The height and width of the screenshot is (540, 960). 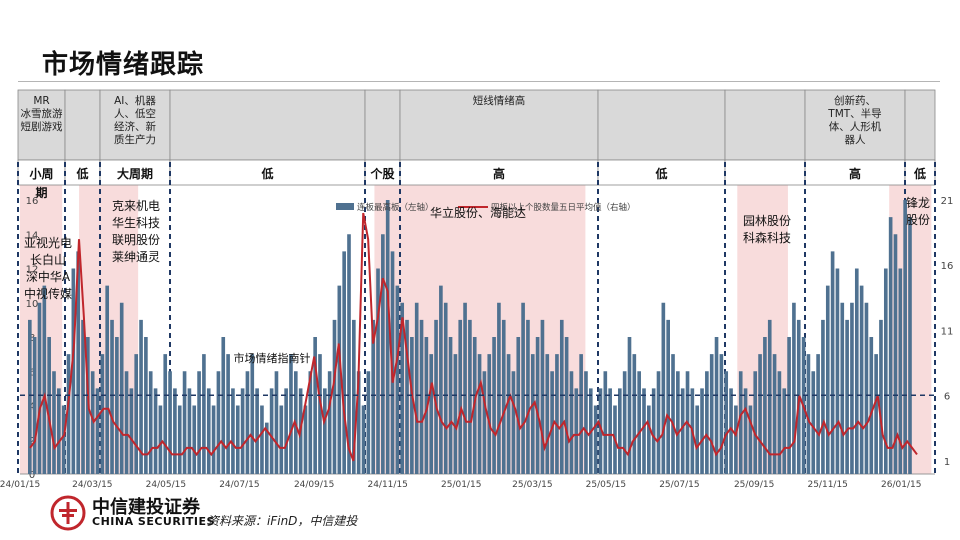 What do you see at coordinates (146, 507) in the screenshot?
I see `logo-text-cn: 中信建投证券` at bounding box center [146, 507].